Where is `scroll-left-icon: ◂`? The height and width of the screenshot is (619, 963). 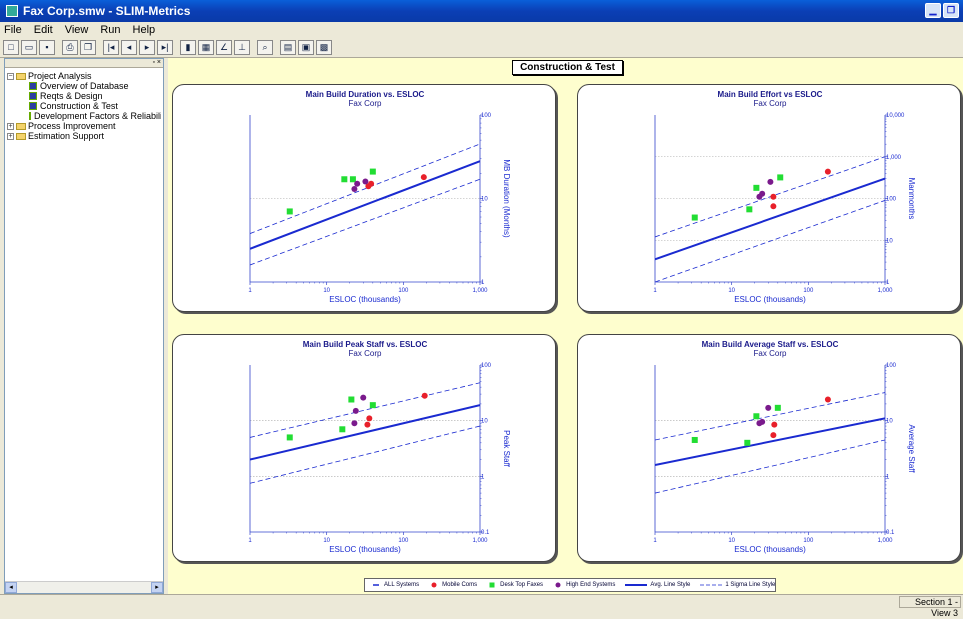
scroll-left-icon: ◂ is located at coordinates (11, 587).